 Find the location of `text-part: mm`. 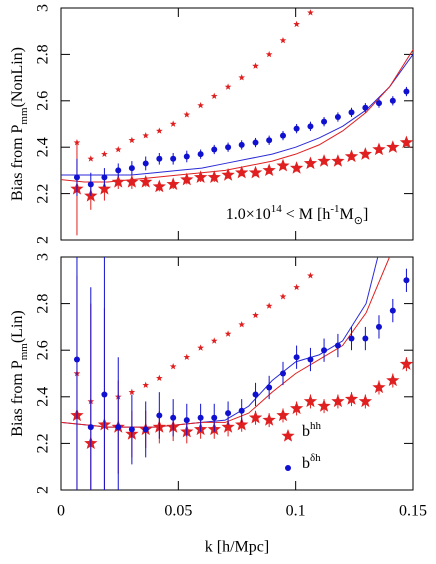

text-part: mm is located at coordinates (24, 116).